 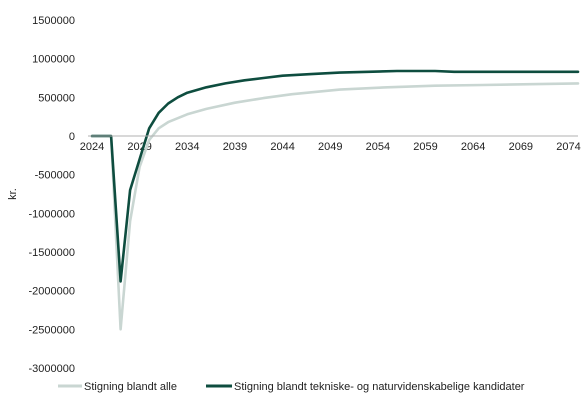 I want to click on x-tick-label: 2044, so click(x=282, y=147).